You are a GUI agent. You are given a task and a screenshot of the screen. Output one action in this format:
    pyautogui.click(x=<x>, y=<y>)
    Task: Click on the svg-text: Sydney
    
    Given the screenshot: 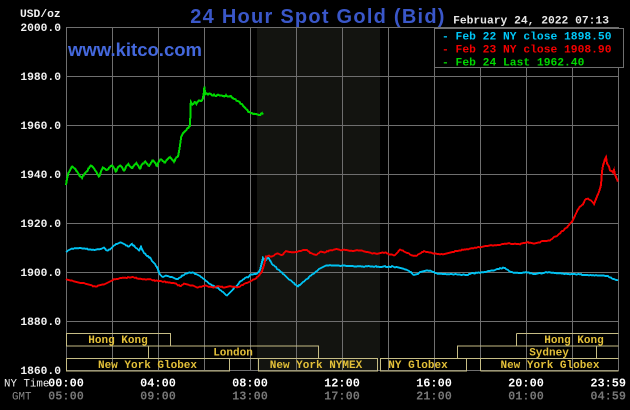 What is the action you would take?
    pyautogui.click(x=549, y=354)
    